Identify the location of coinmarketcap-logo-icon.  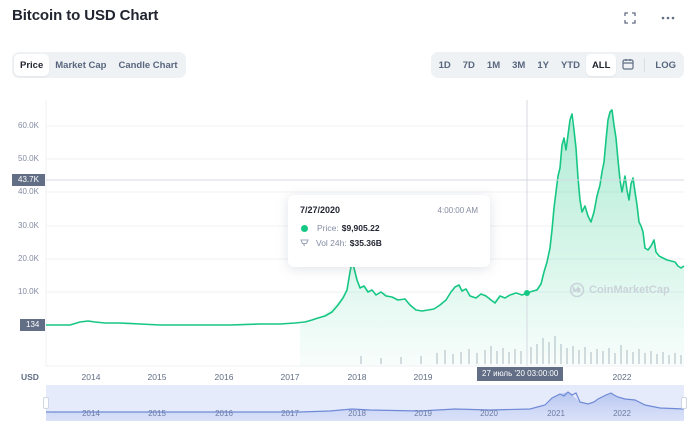
(577, 290).